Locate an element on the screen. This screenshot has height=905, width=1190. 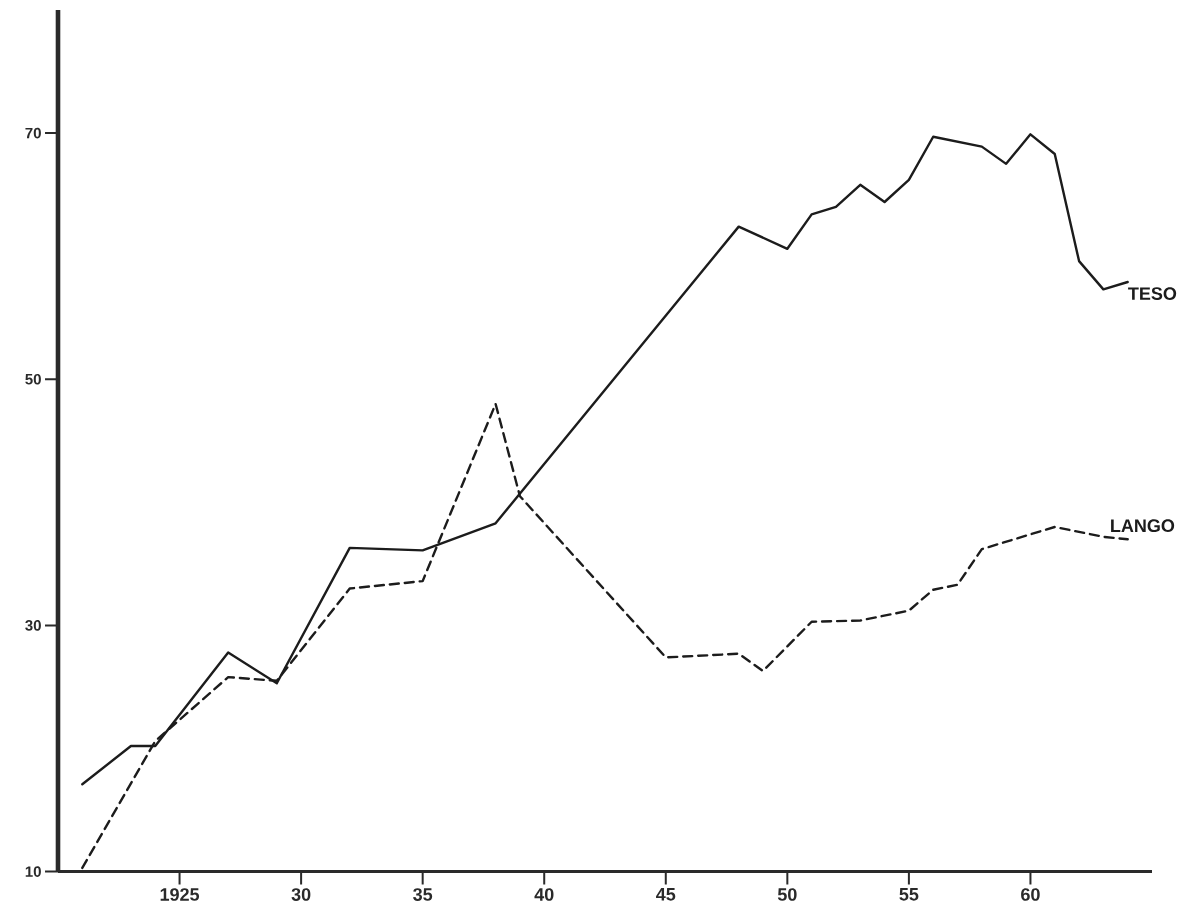
series-label: LANGO is located at coordinates (1143, 526).